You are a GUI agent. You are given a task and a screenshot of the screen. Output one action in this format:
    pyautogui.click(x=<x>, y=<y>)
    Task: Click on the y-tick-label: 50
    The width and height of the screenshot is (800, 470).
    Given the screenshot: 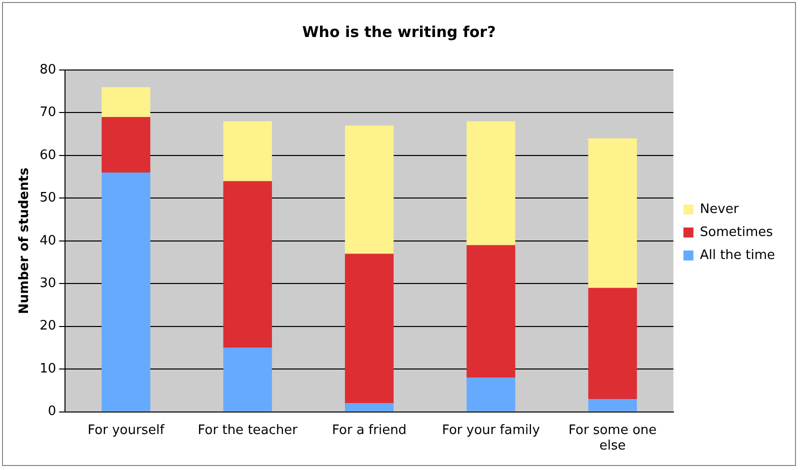 What is the action you would take?
    pyautogui.click(x=48, y=198)
    